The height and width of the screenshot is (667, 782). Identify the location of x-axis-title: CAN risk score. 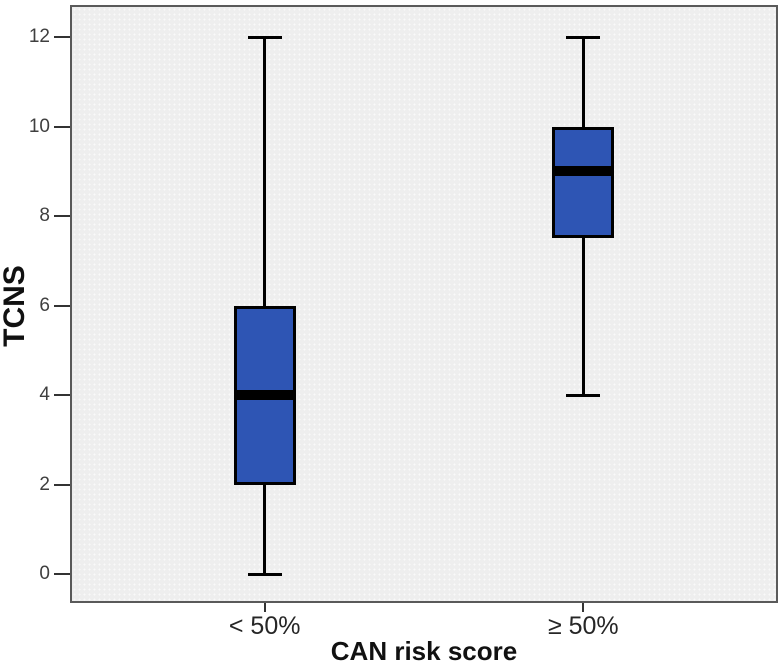
(424, 651).